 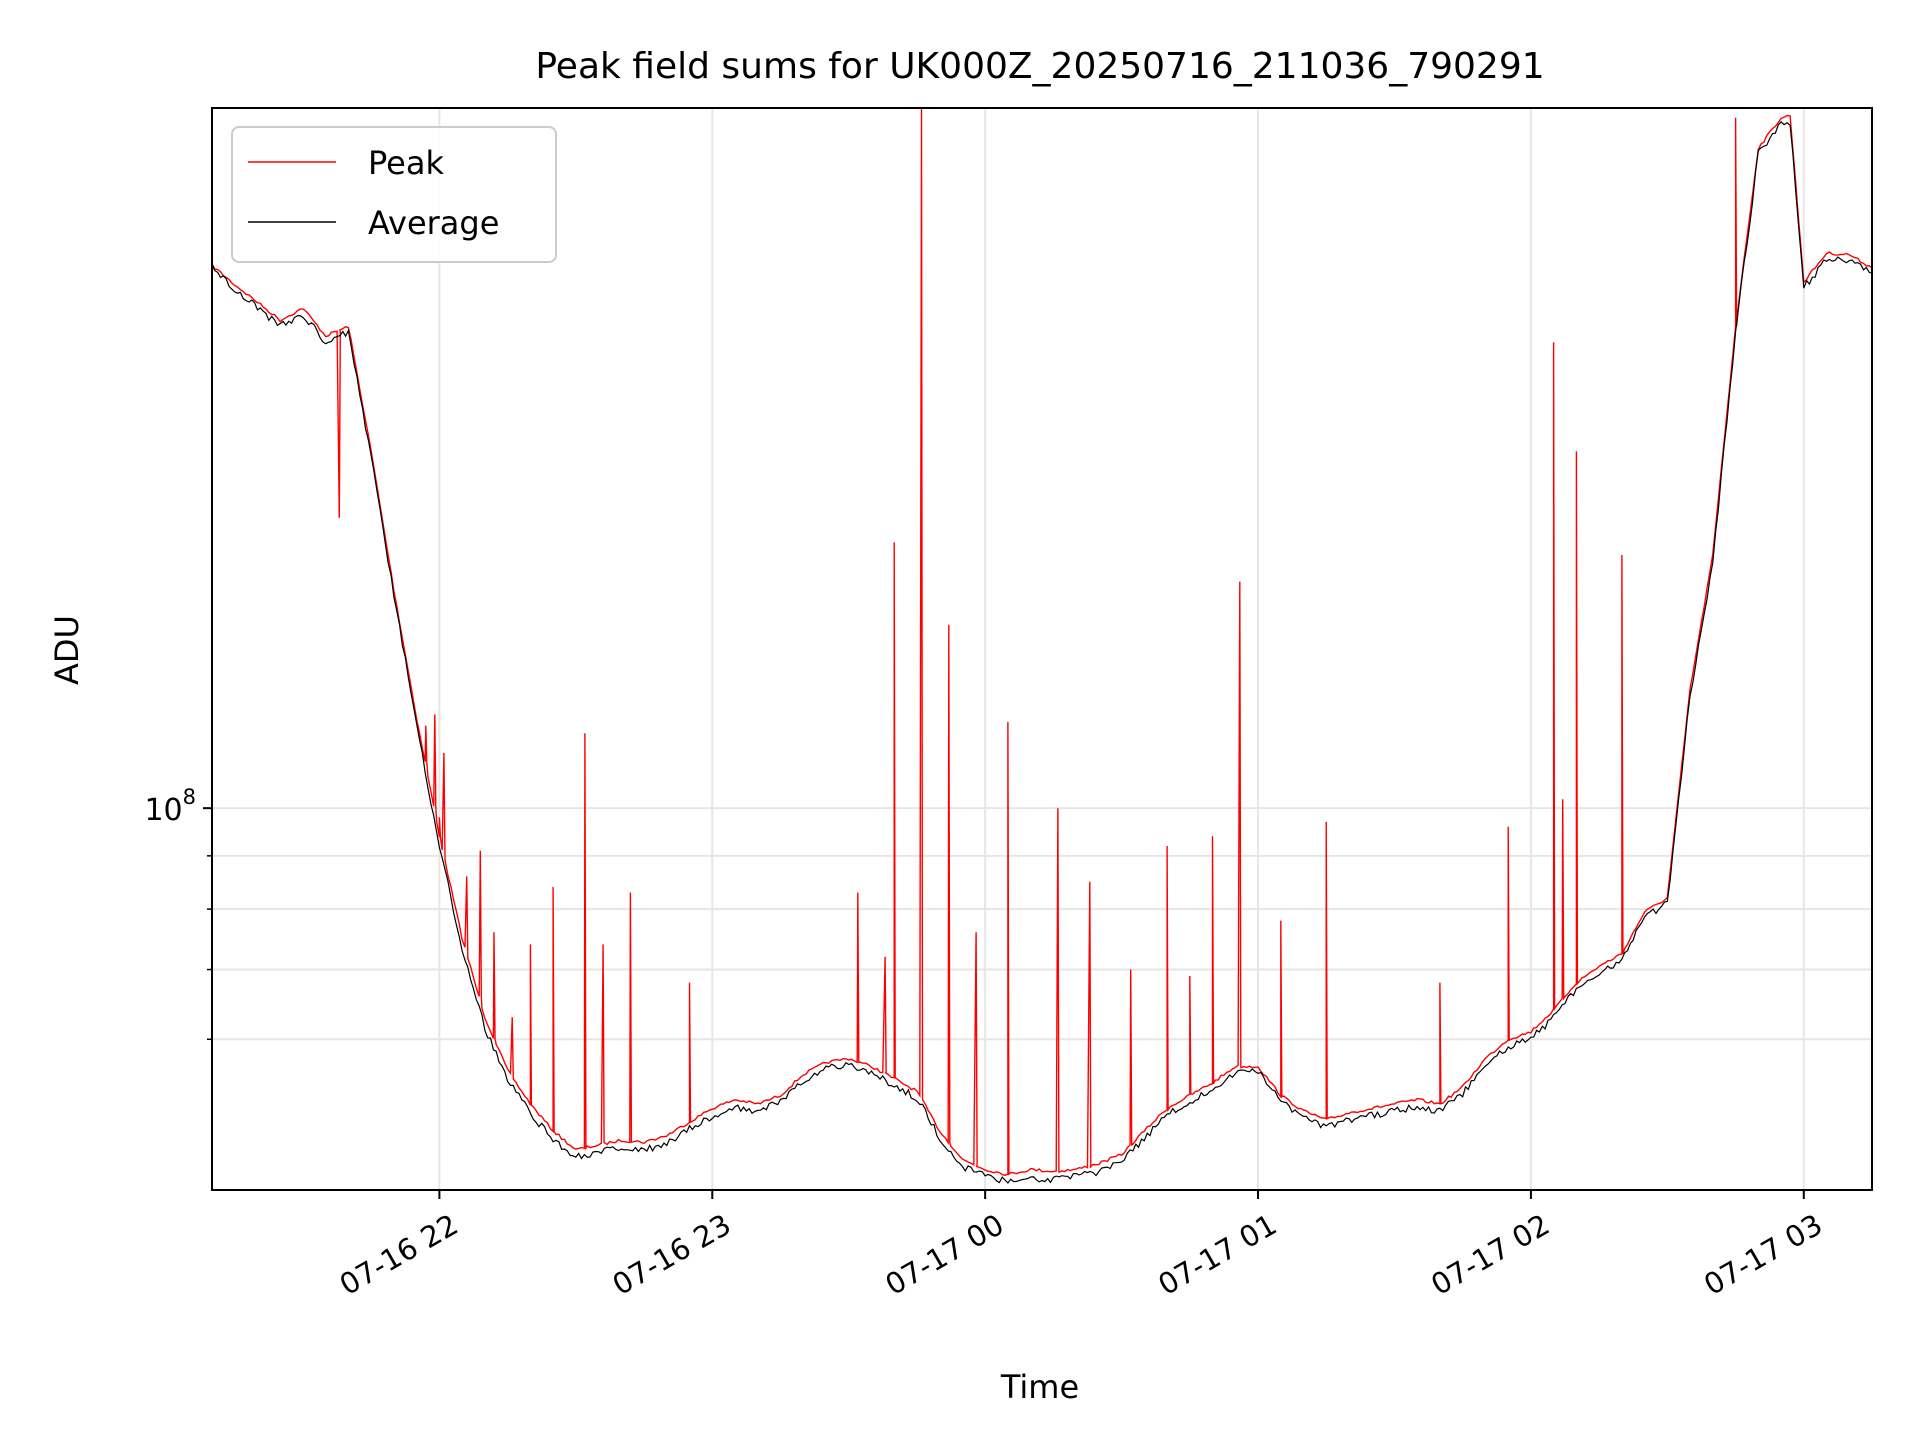 I want to click on legend-peak-label: Peak, so click(x=406, y=163).